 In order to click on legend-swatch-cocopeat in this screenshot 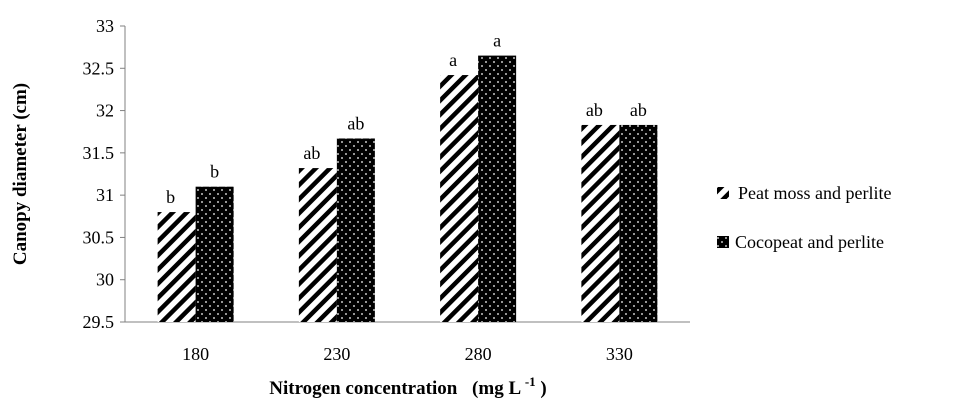, I will do `click(723, 242)`.